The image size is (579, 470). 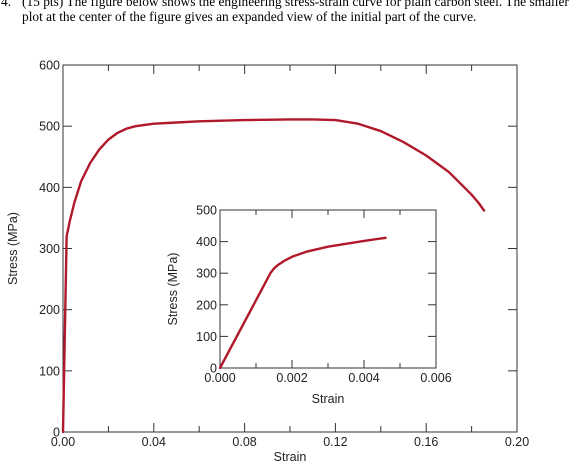 I want to click on main-y-tick-label: 100, so click(x=49, y=371).